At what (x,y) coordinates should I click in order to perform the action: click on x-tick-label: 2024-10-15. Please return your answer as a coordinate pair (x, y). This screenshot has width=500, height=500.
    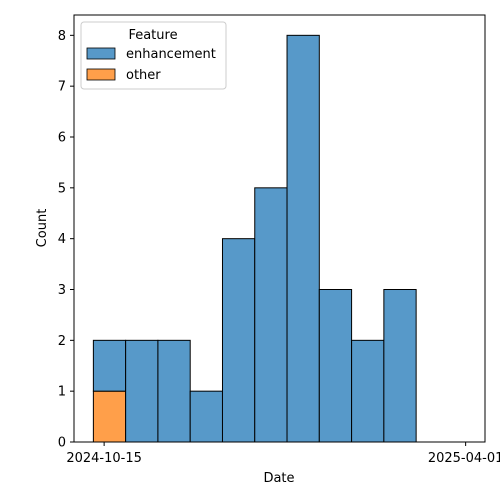
    Looking at the image, I should click on (104, 458).